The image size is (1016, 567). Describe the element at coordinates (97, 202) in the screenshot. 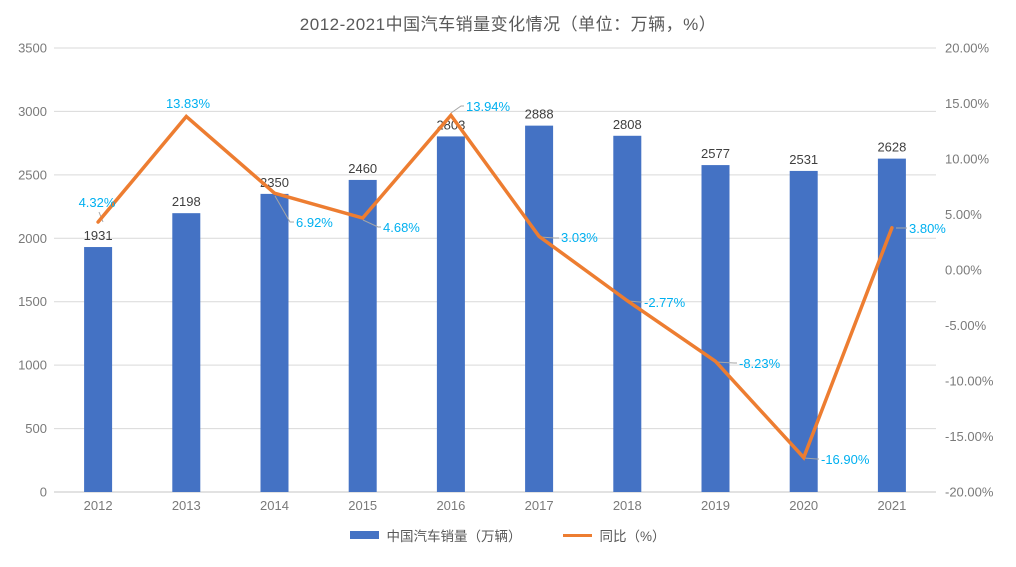

I see `line-value-label: 4.32%` at that location.